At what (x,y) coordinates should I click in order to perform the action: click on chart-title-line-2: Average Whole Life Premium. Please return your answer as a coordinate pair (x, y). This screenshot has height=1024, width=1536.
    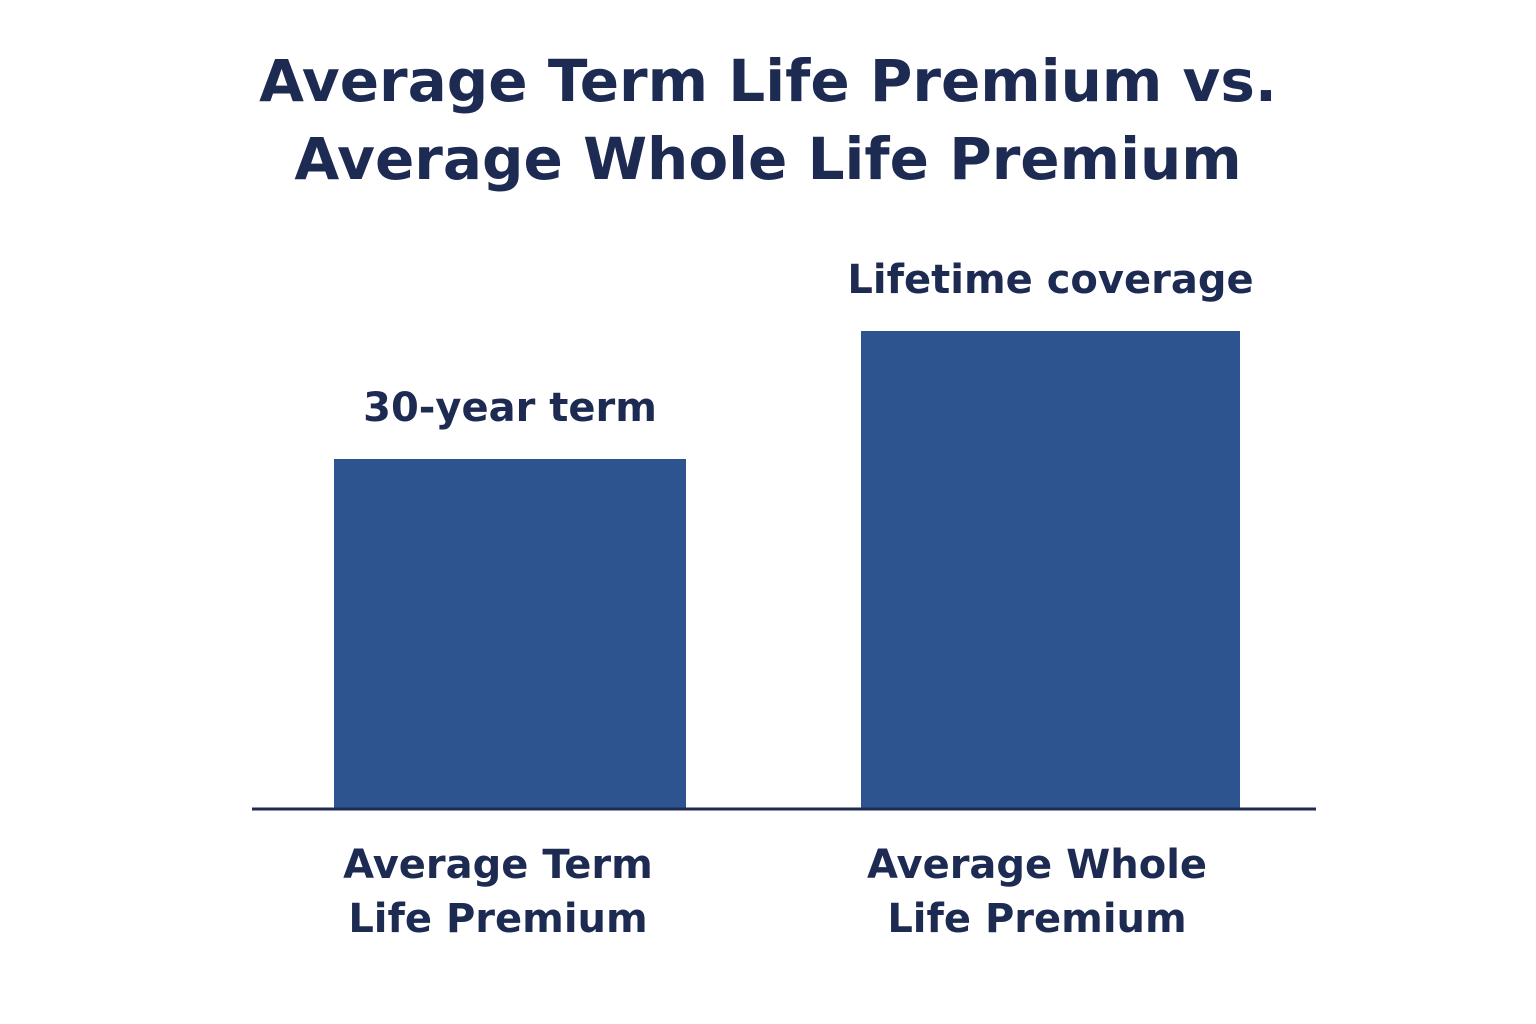
    Looking at the image, I should click on (768, 159).